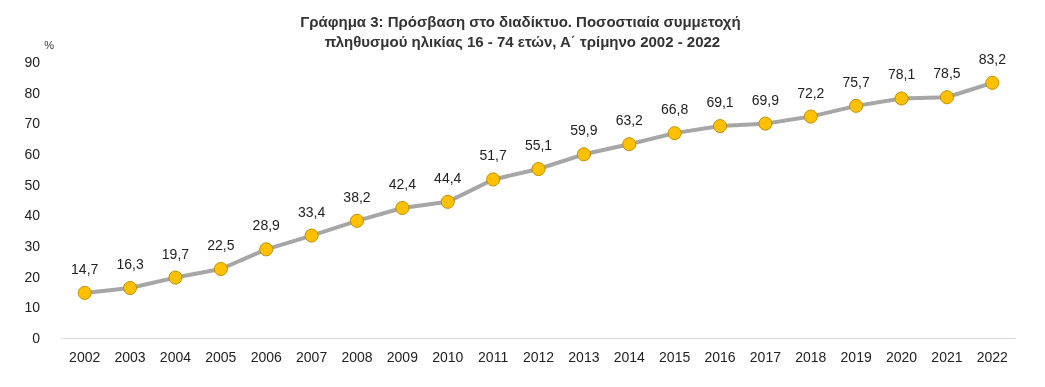 The height and width of the screenshot is (387, 1045). What do you see at coordinates (720, 102) in the screenshot?
I see `data-label: 69,1` at bounding box center [720, 102].